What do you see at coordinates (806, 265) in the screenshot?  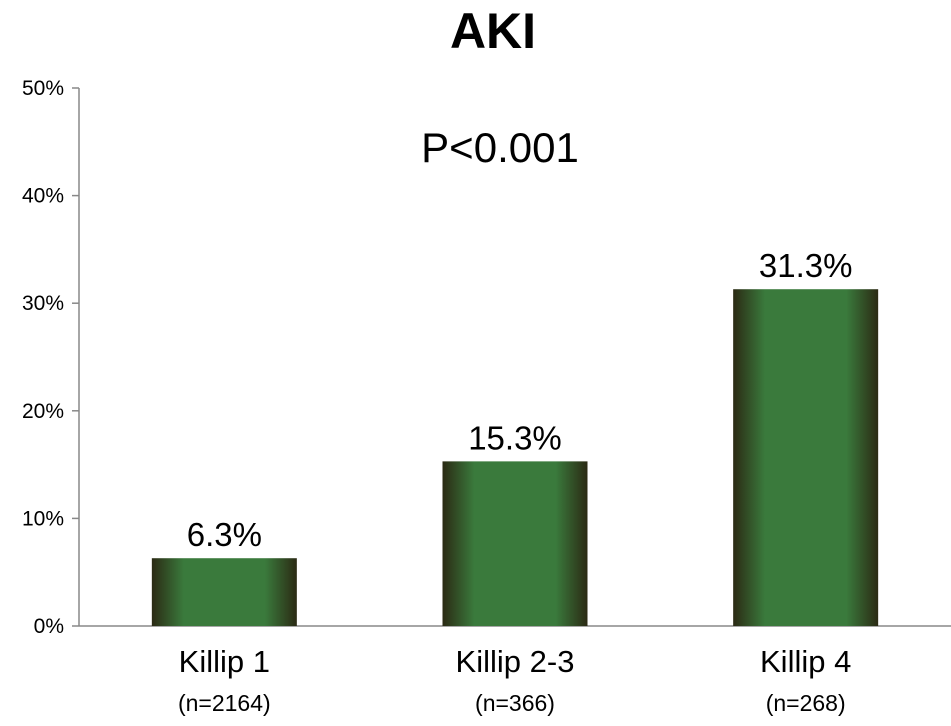 I see `bar-value-label: 31.3%` at bounding box center [806, 265].